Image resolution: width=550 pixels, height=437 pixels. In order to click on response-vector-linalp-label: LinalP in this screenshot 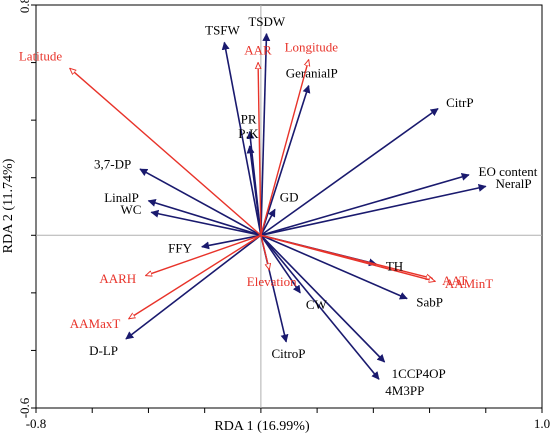, I will do `click(121, 197)`.